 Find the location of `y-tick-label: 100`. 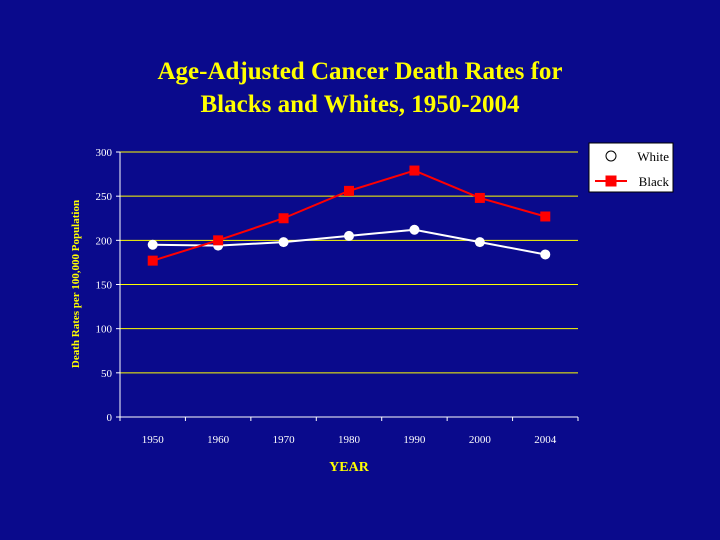

y-tick-label: 100 is located at coordinates (104, 330).